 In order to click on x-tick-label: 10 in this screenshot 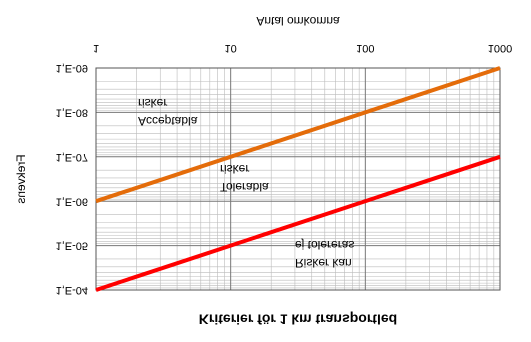, I will do `click(231, 48)`.